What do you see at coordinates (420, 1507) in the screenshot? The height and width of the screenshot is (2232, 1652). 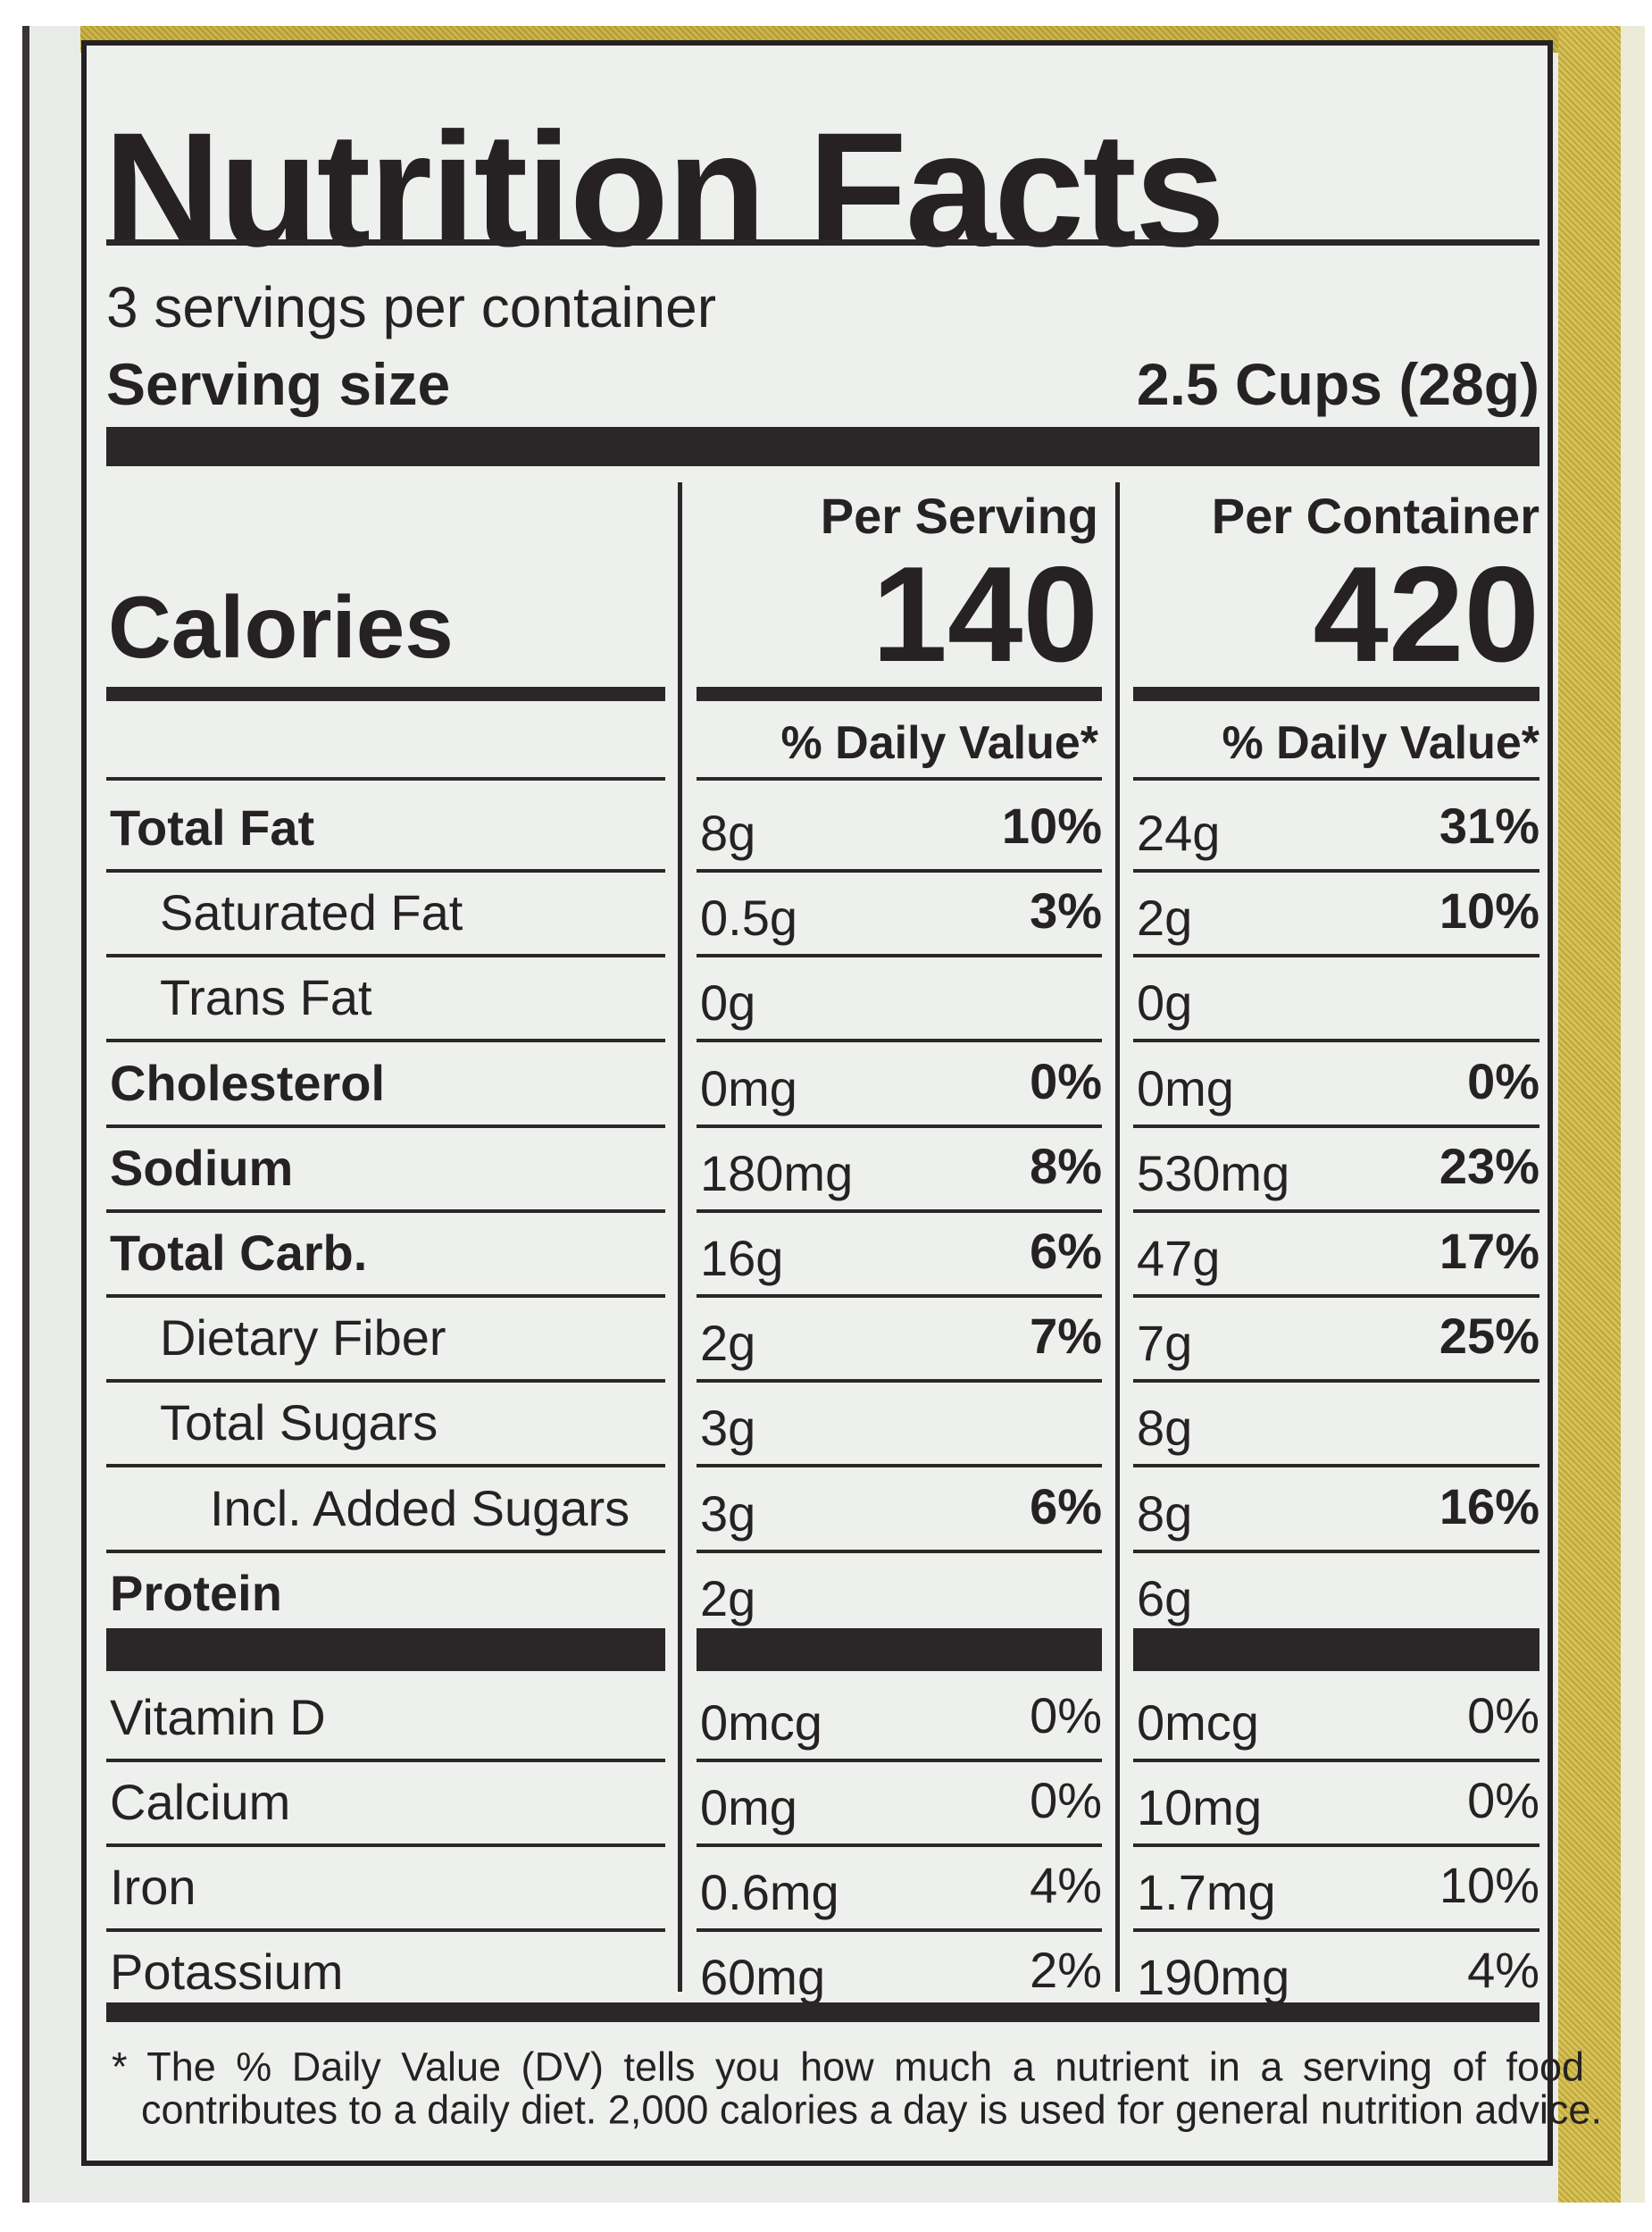 I see `nutrient-label: Incl. Added Sugars` at bounding box center [420, 1507].